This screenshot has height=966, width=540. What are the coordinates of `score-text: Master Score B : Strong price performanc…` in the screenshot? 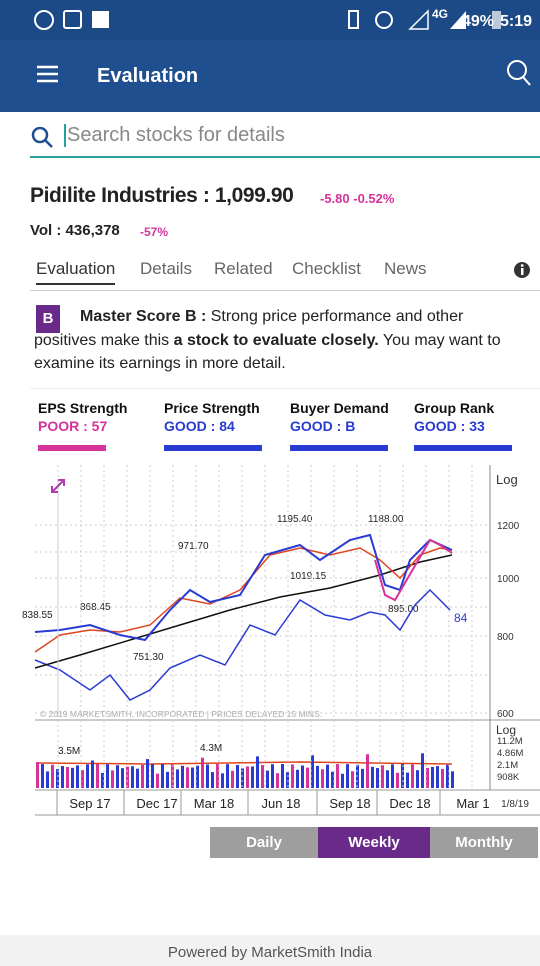 It's located at (279, 340).